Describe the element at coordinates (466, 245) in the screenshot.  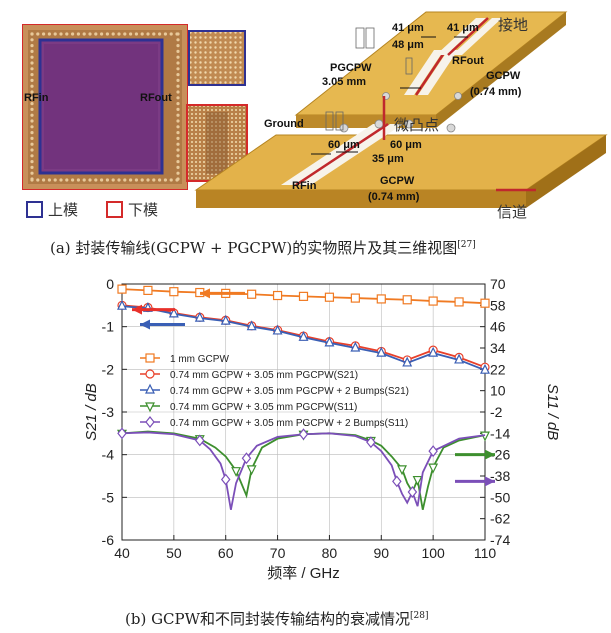
I see `caption-a-ref: [27]` at that location.